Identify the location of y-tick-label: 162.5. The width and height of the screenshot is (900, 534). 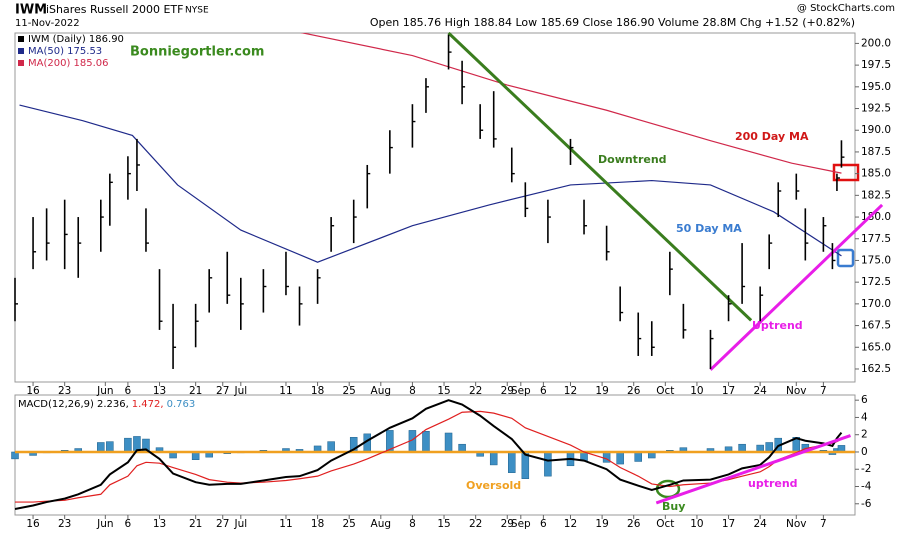
(876, 369).